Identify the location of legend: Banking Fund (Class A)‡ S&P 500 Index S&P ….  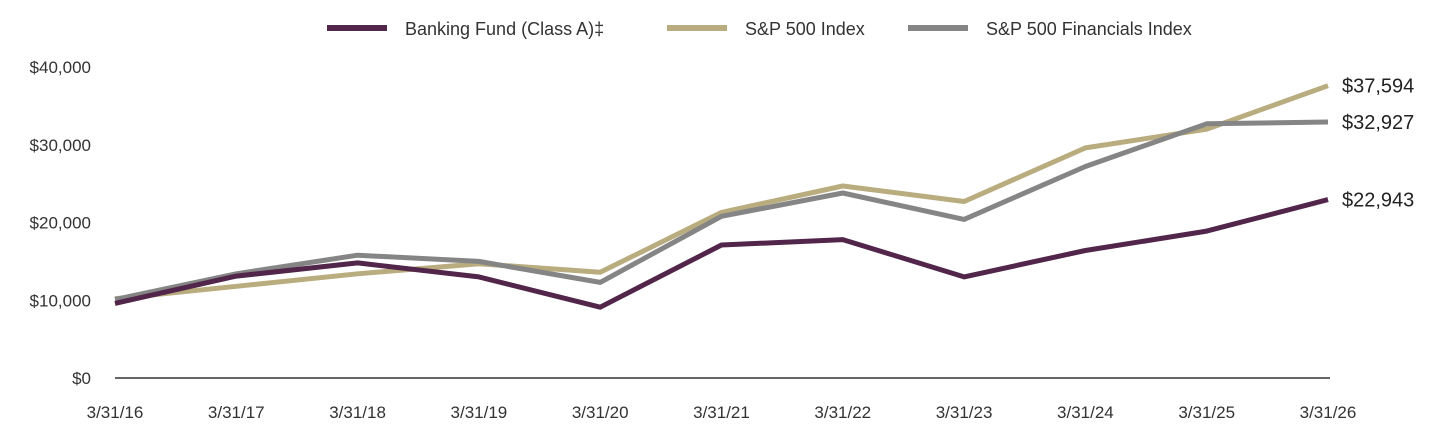
(759, 29).